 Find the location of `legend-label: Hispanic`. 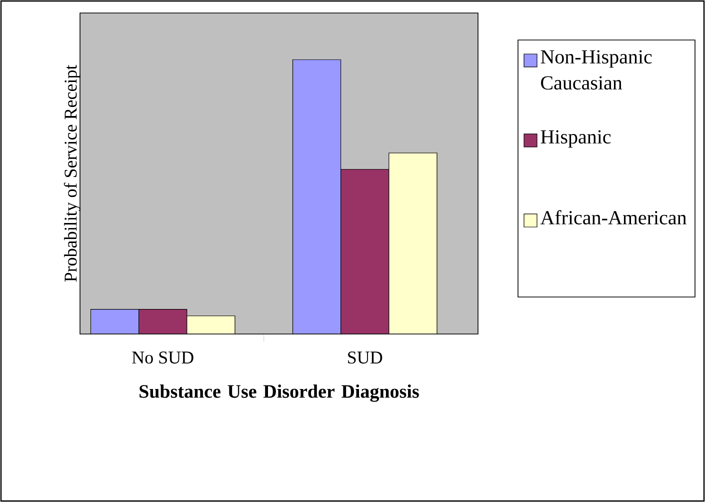

legend-label: Hispanic is located at coordinates (575, 139).